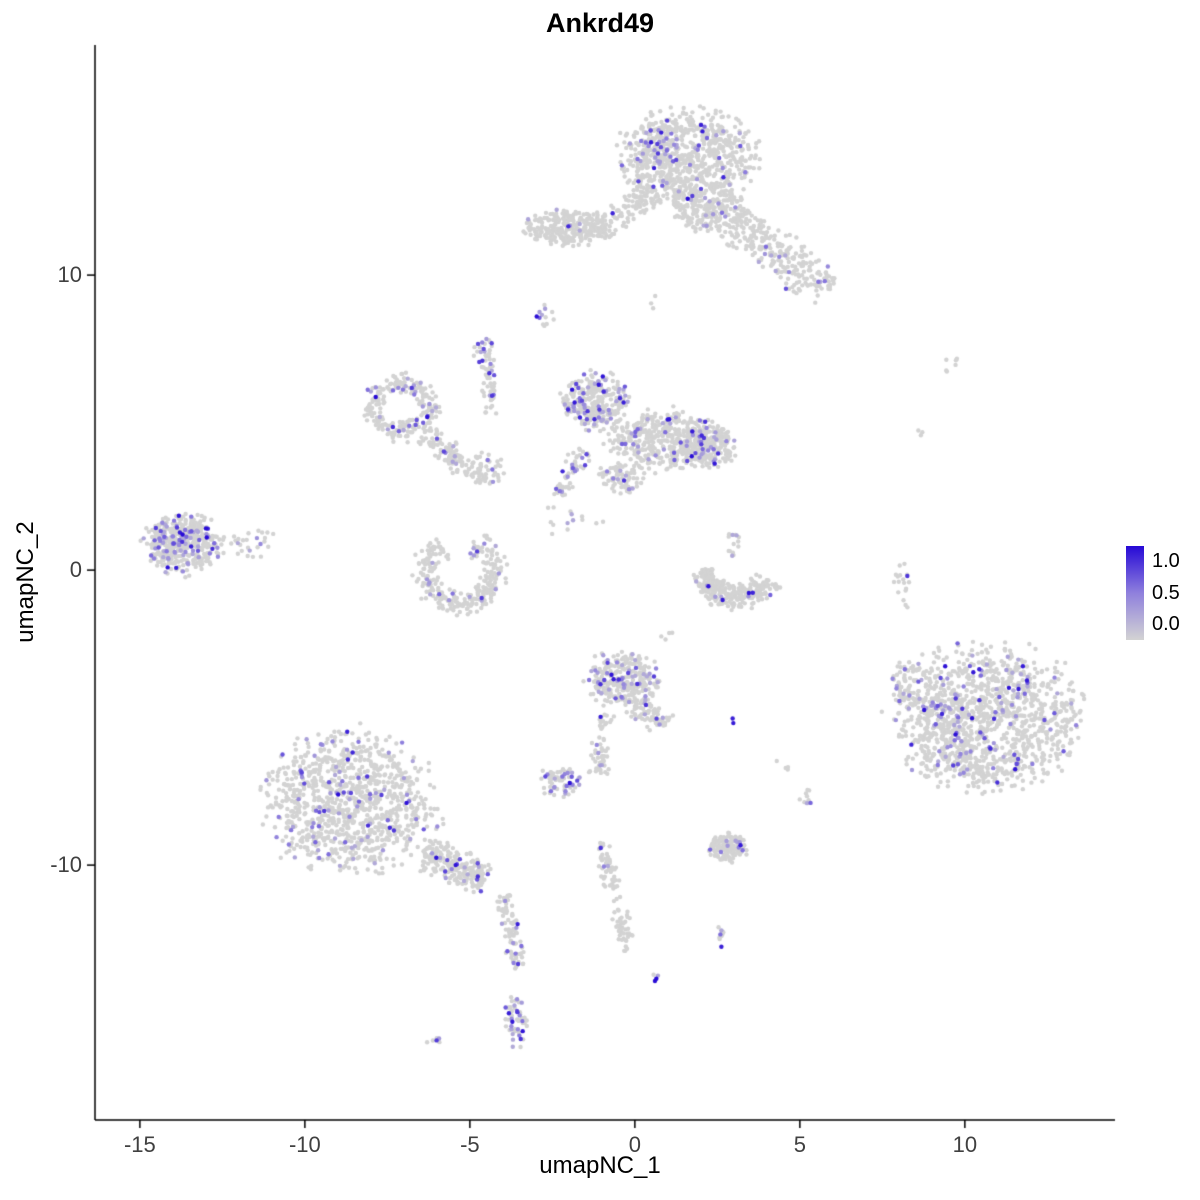 The height and width of the screenshot is (1200, 1200). I want to click on y-tick-label: 10, so click(69, 275).